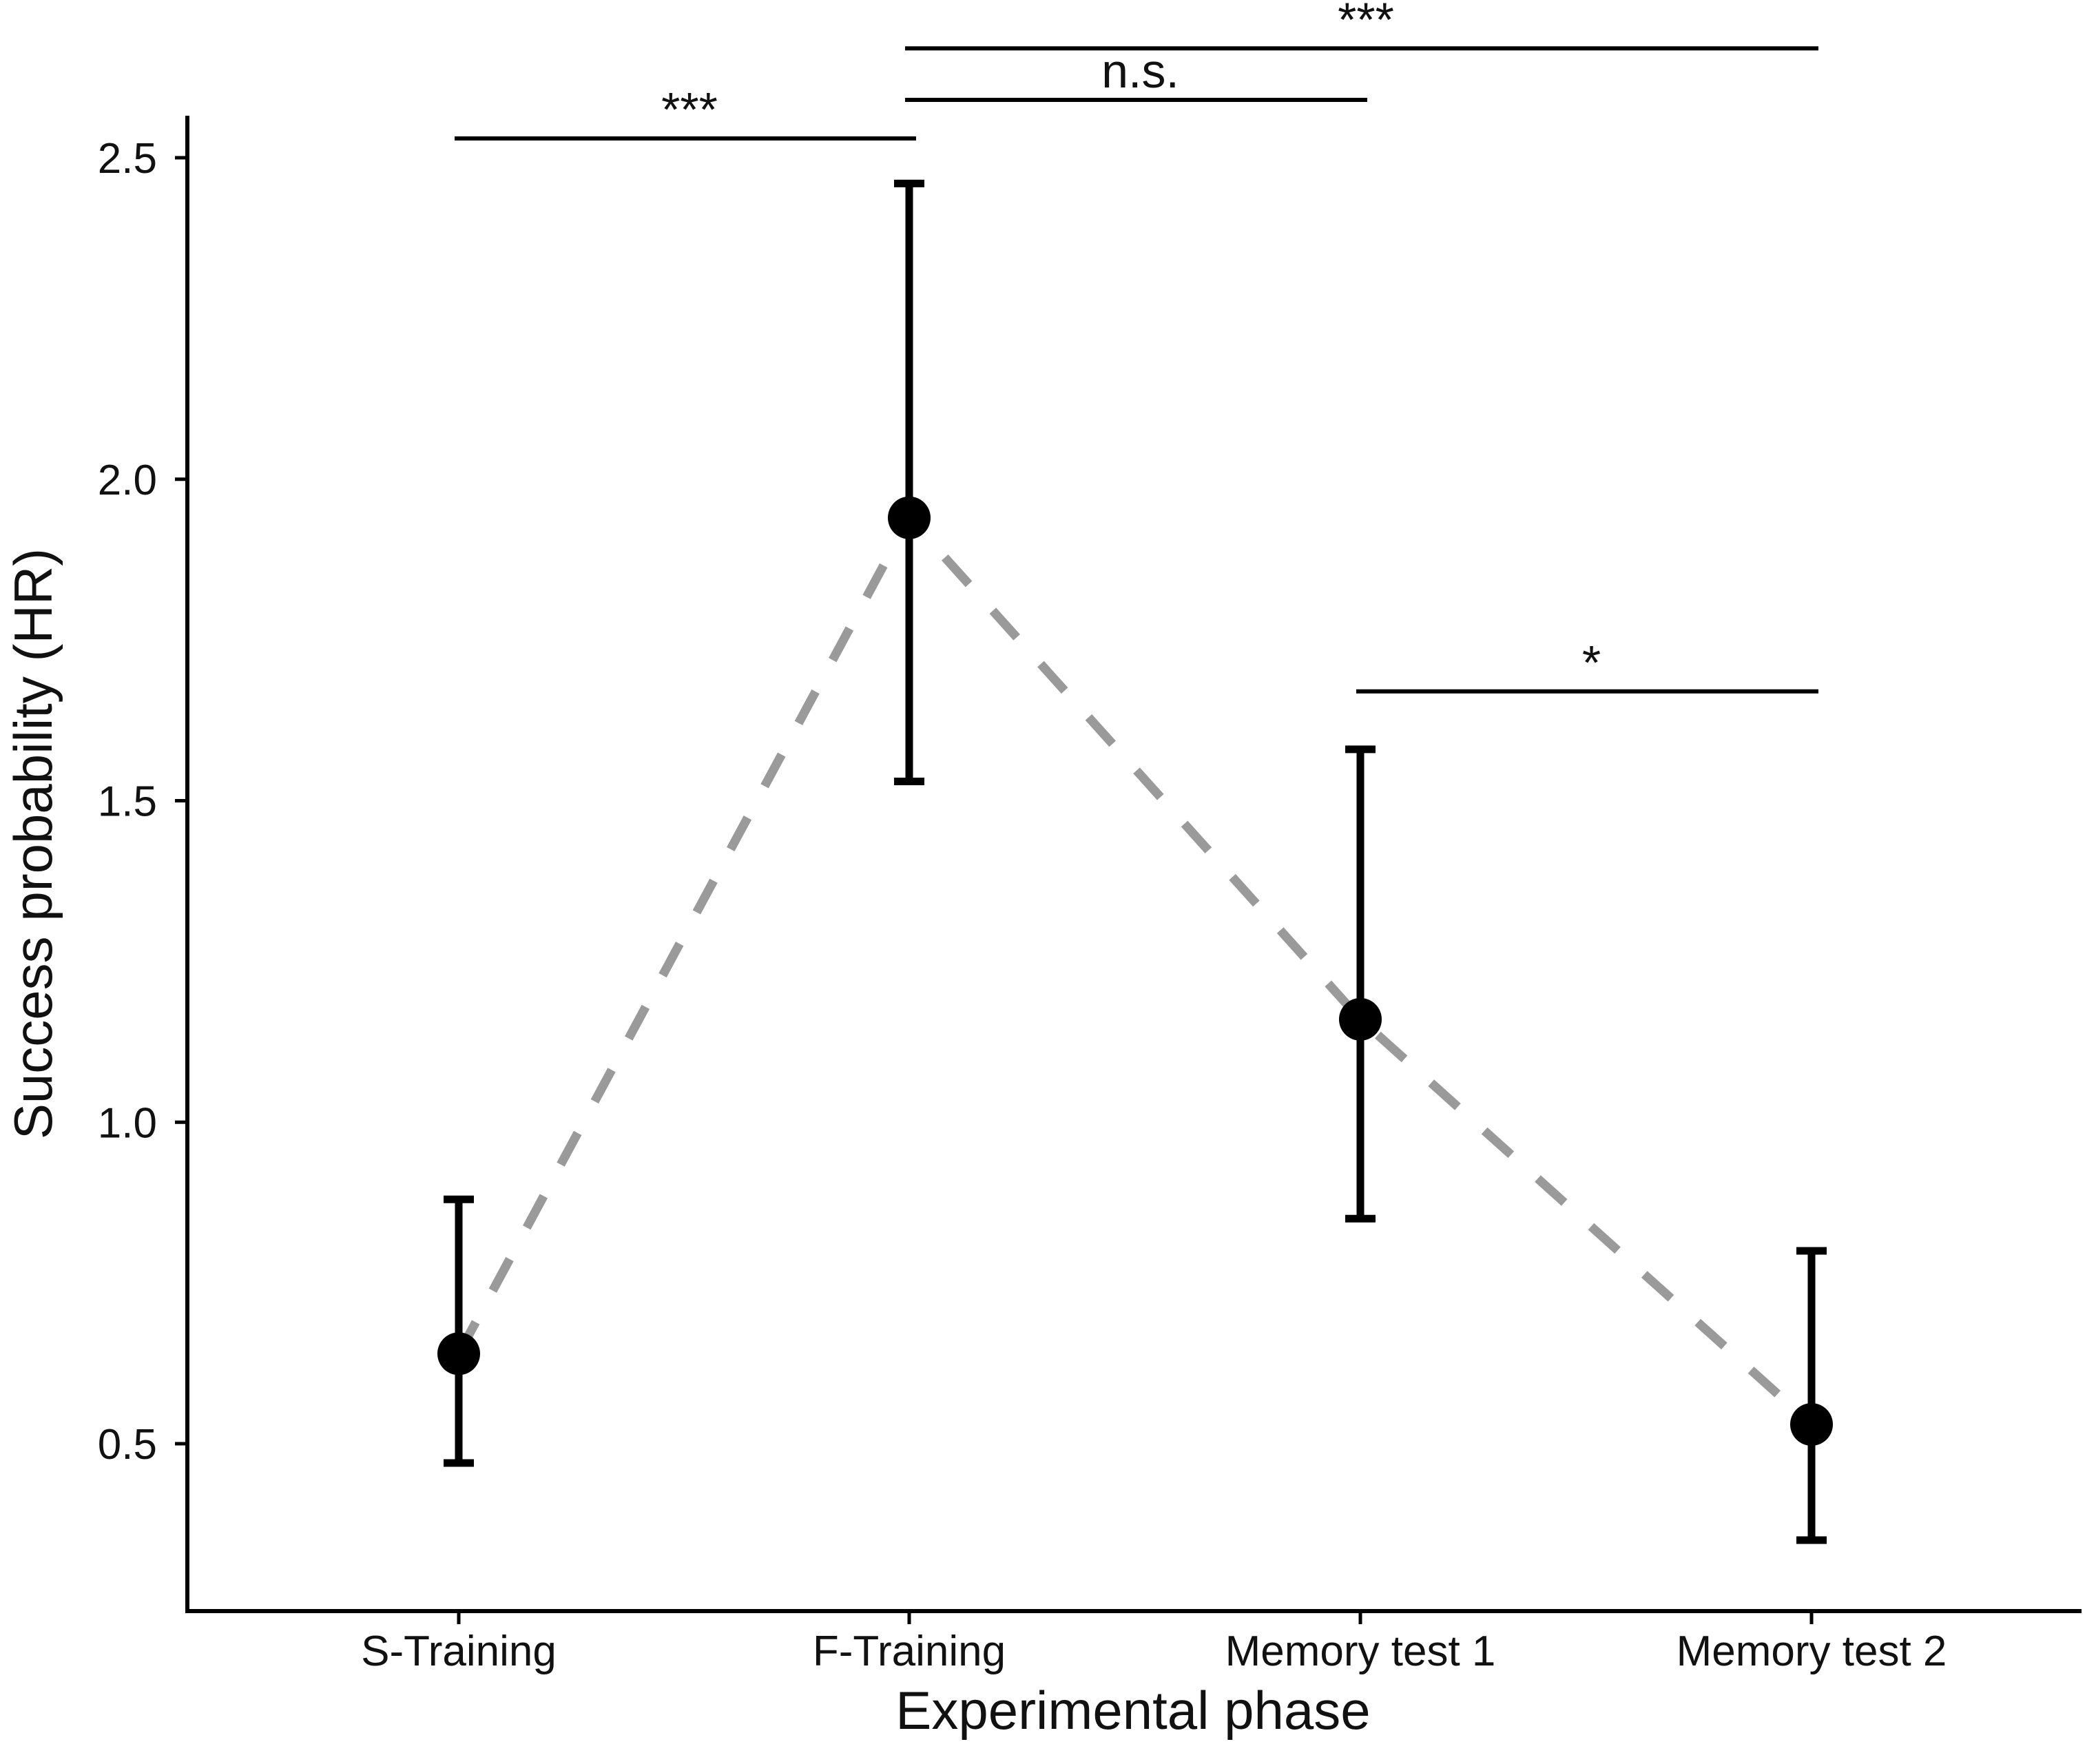  I want to click on significance-label: n.s., so click(1140, 71).